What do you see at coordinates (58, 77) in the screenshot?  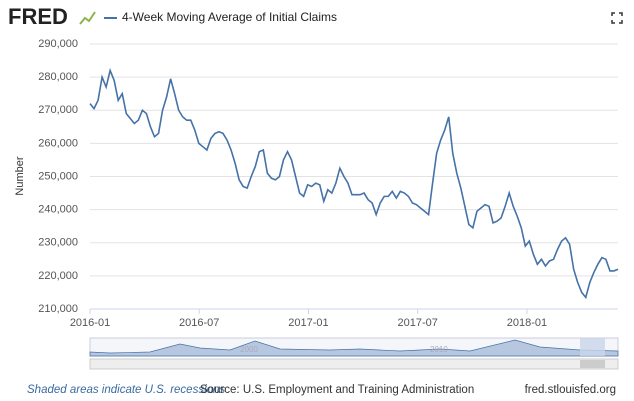 I see `y-tick-label: 280,000` at bounding box center [58, 77].